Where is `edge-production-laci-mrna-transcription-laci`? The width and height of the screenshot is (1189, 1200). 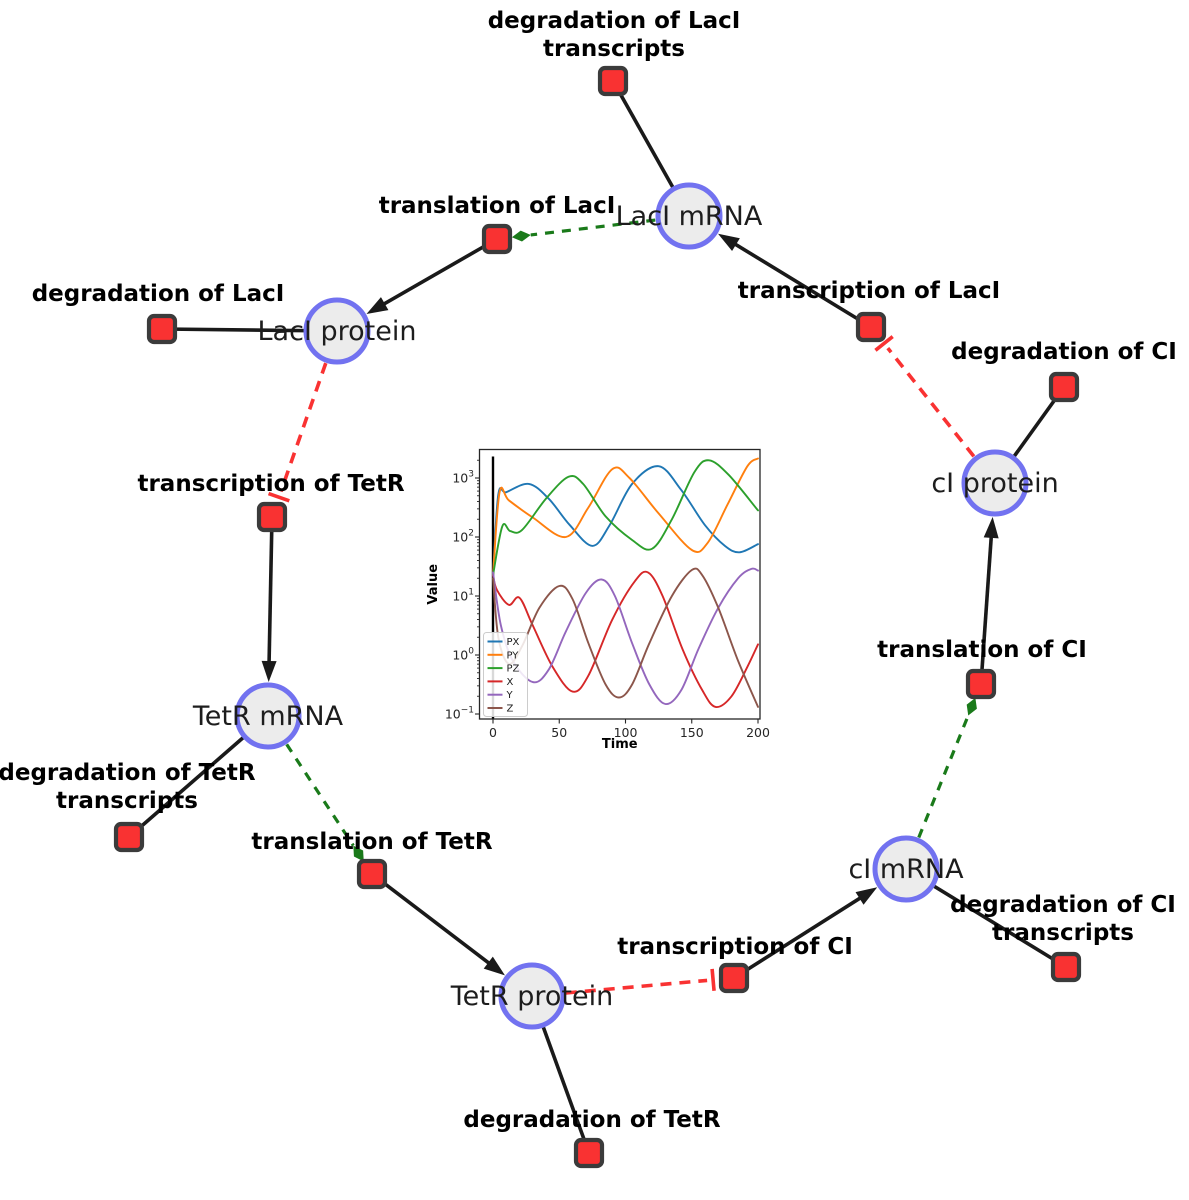 edge-production-laci-mrna-transcription-laci is located at coordinates (795, 281).